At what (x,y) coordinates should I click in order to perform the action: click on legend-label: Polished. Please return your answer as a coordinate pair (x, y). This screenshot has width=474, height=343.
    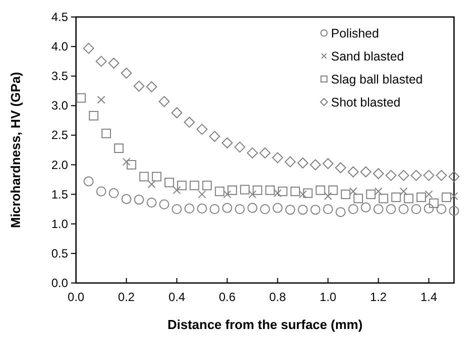
    Looking at the image, I should click on (355, 33).